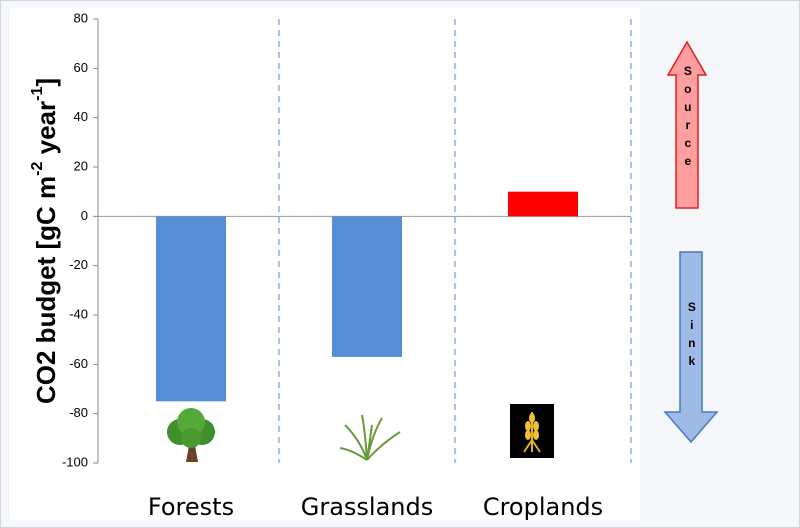 This screenshot has width=800, height=528. What do you see at coordinates (37, 169) in the screenshot?
I see `y-label-sup: -2` at bounding box center [37, 169].